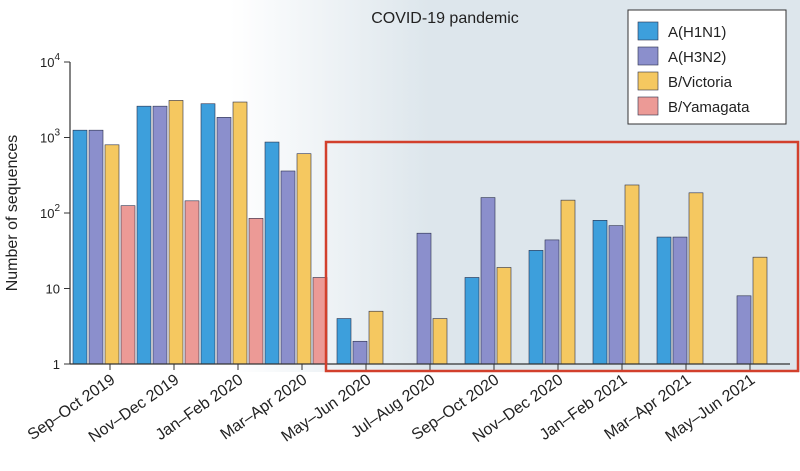  I want to click on legend-label: B/Yamagata, so click(709, 107).